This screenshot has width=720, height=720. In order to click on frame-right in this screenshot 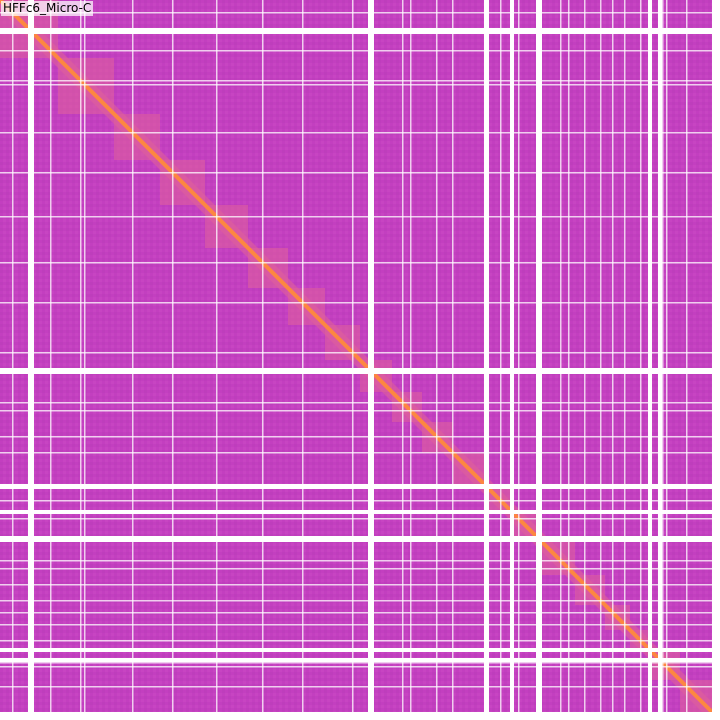, I will do `click(718, 360)`.